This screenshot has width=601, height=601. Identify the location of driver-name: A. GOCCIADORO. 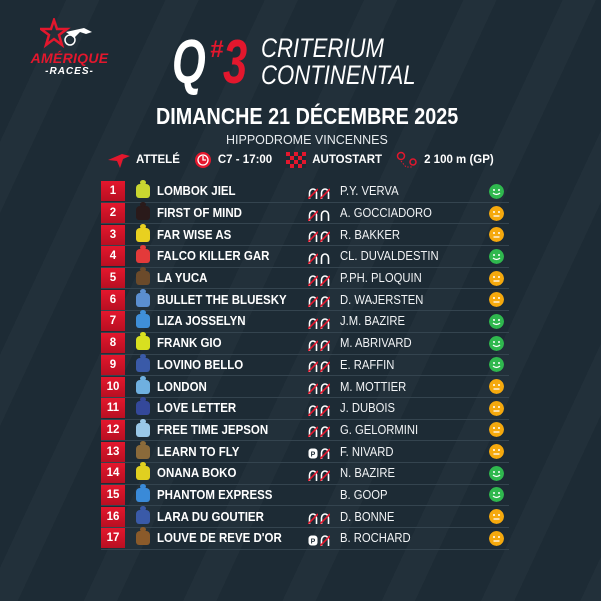
(386, 213).